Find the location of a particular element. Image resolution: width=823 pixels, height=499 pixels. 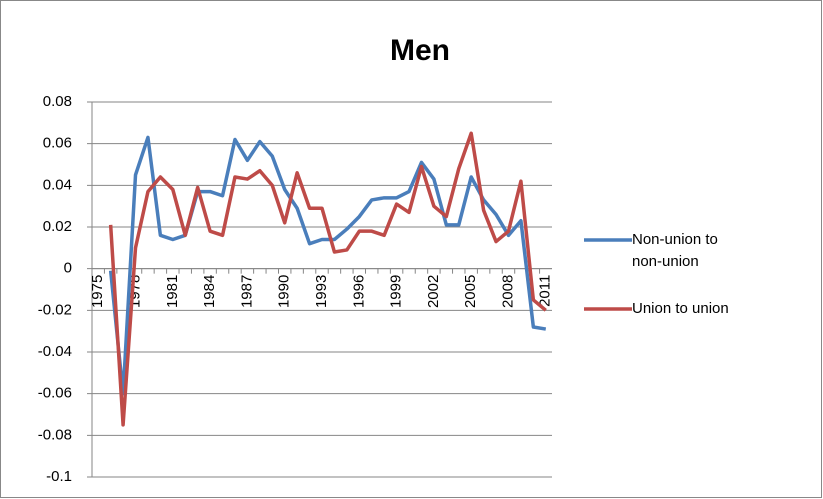

x-tick-label: 1999 is located at coordinates (396, 291).